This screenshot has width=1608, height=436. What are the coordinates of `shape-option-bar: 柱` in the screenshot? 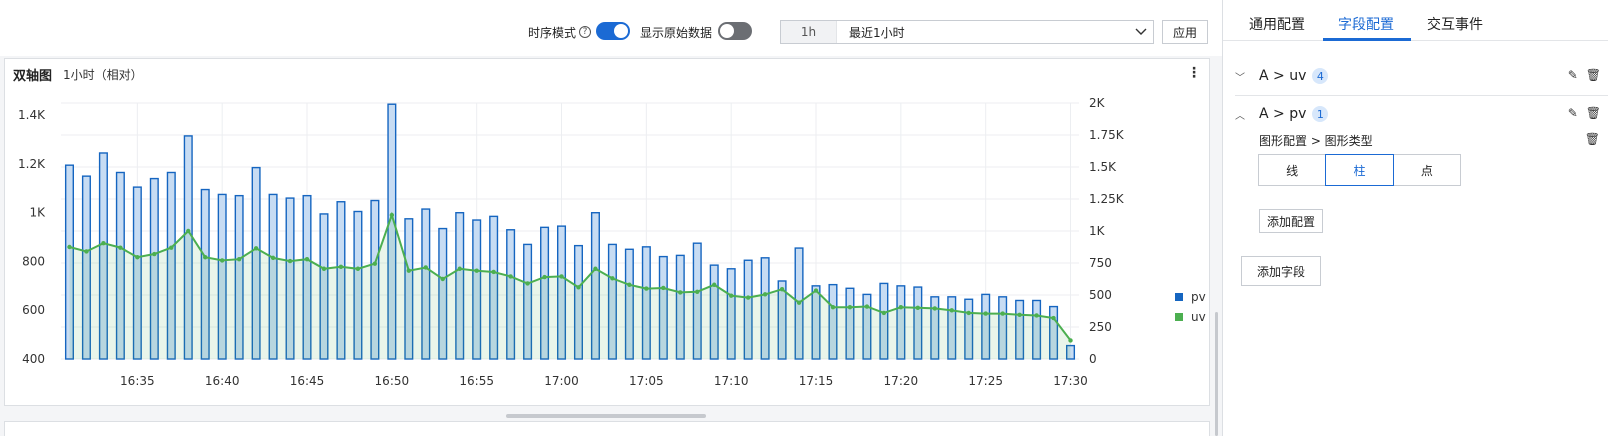 It's located at (1359, 170).